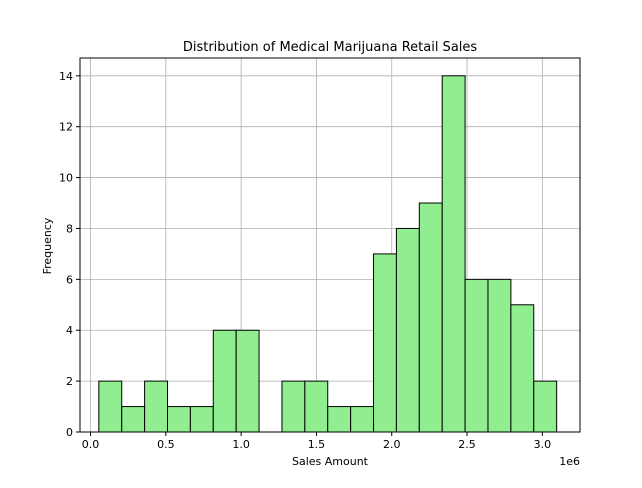  What do you see at coordinates (69, 432) in the screenshot?
I see `y-tick-label: 0` at bounding box center [69, 432].